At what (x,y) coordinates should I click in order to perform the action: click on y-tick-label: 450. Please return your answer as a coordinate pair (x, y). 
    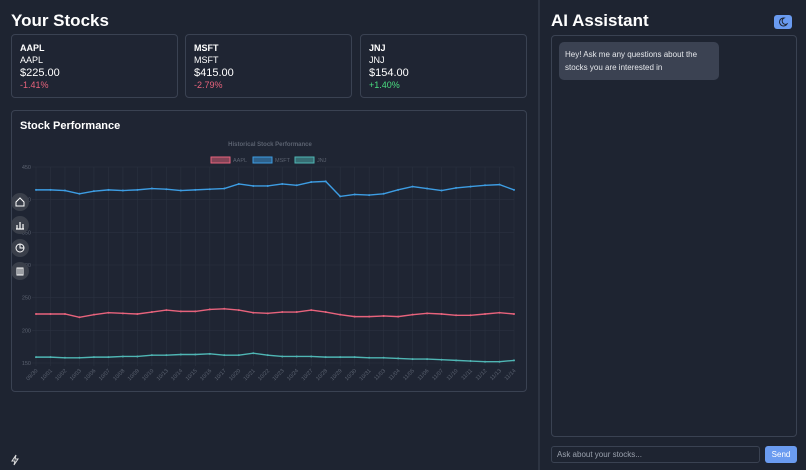
    Looking at the image, I should click on (26, 168).